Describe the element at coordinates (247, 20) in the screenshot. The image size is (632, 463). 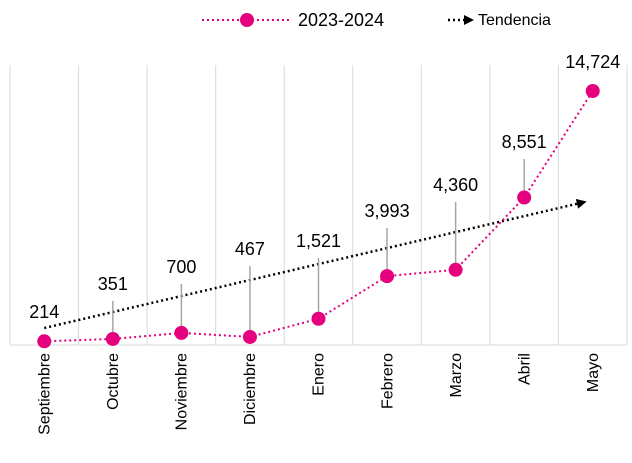
I see `legend-marker` at that location.